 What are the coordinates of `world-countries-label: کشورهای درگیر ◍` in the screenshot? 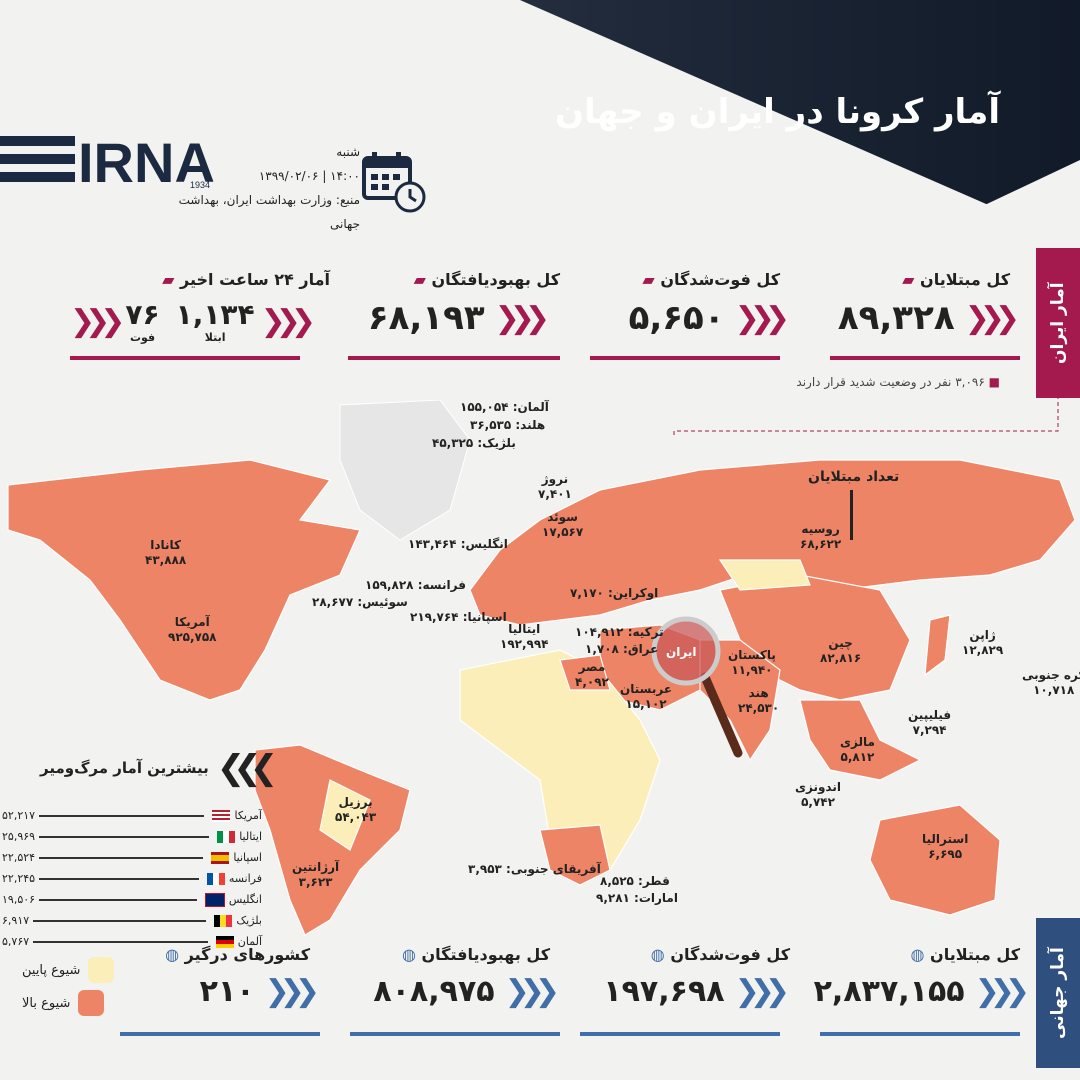 It's located at (237, 954).